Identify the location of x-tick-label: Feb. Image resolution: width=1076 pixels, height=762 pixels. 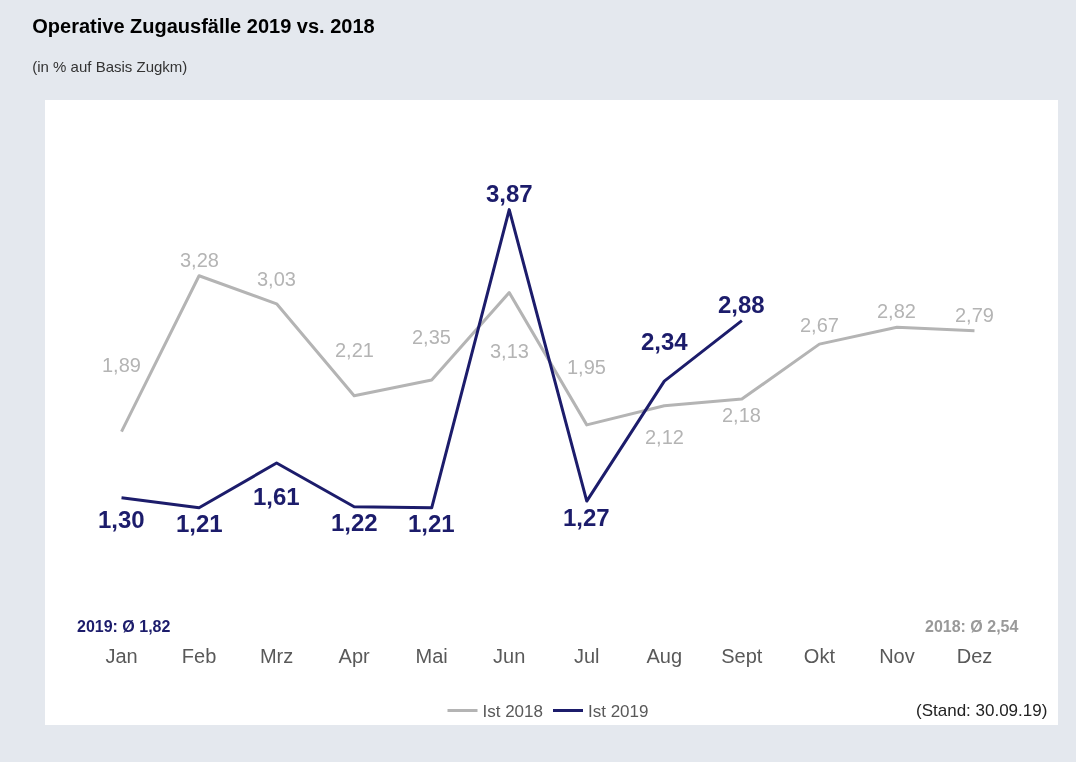
(199, 656).